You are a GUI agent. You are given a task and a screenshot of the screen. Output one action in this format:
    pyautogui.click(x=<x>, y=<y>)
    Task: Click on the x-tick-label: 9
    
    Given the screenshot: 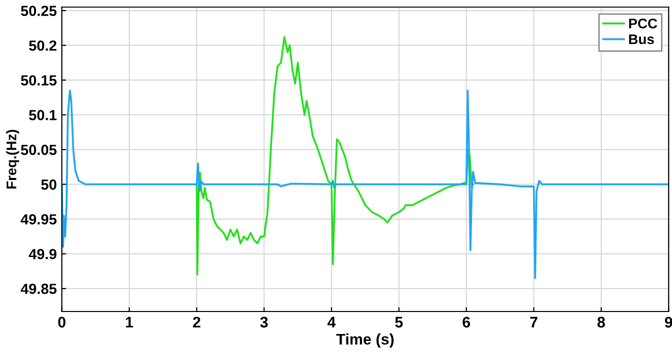 What is the action you would take?
    pyautogui.click(x=668, y=322)
    